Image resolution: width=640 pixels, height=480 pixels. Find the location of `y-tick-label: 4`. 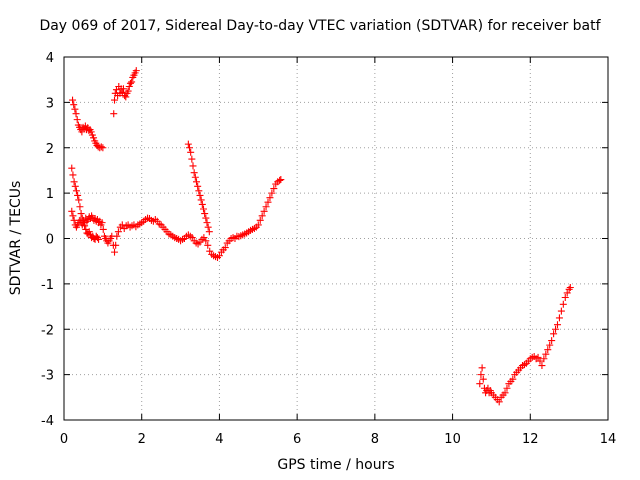

y-tick-label: 4 is located at coordinates (50, 58).